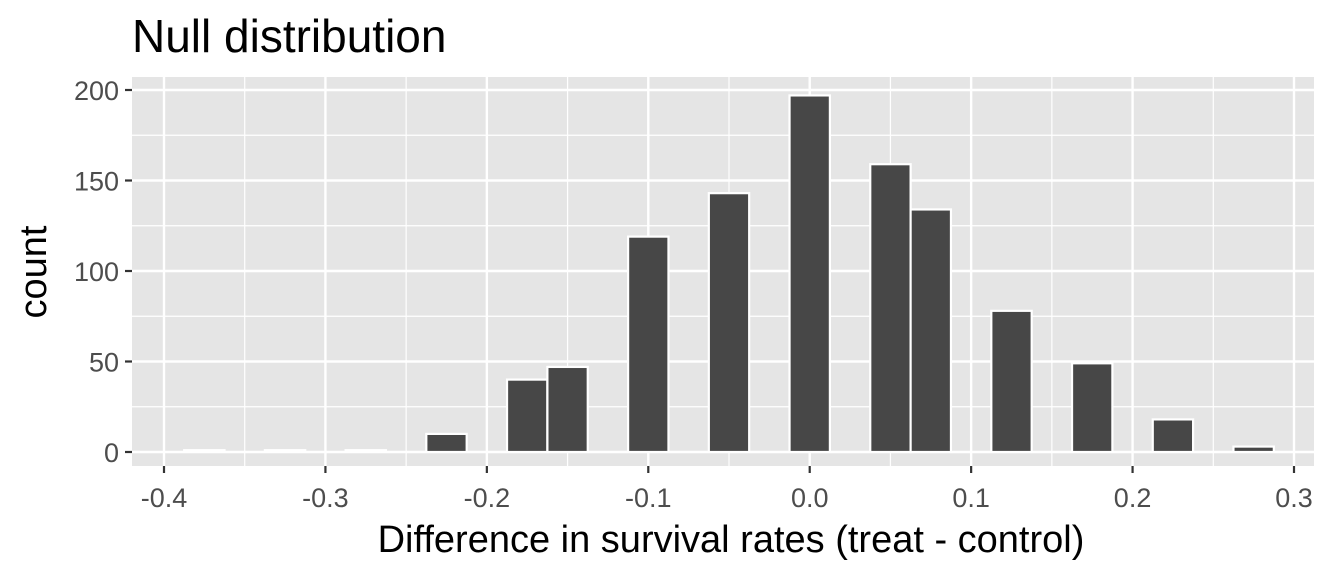 Image resolution: width=1344 pixels, height=576 pixels. Describe the element at coordinates (971, 498) in the screenshot. I see `x-tick-label: 0.1` at that location.